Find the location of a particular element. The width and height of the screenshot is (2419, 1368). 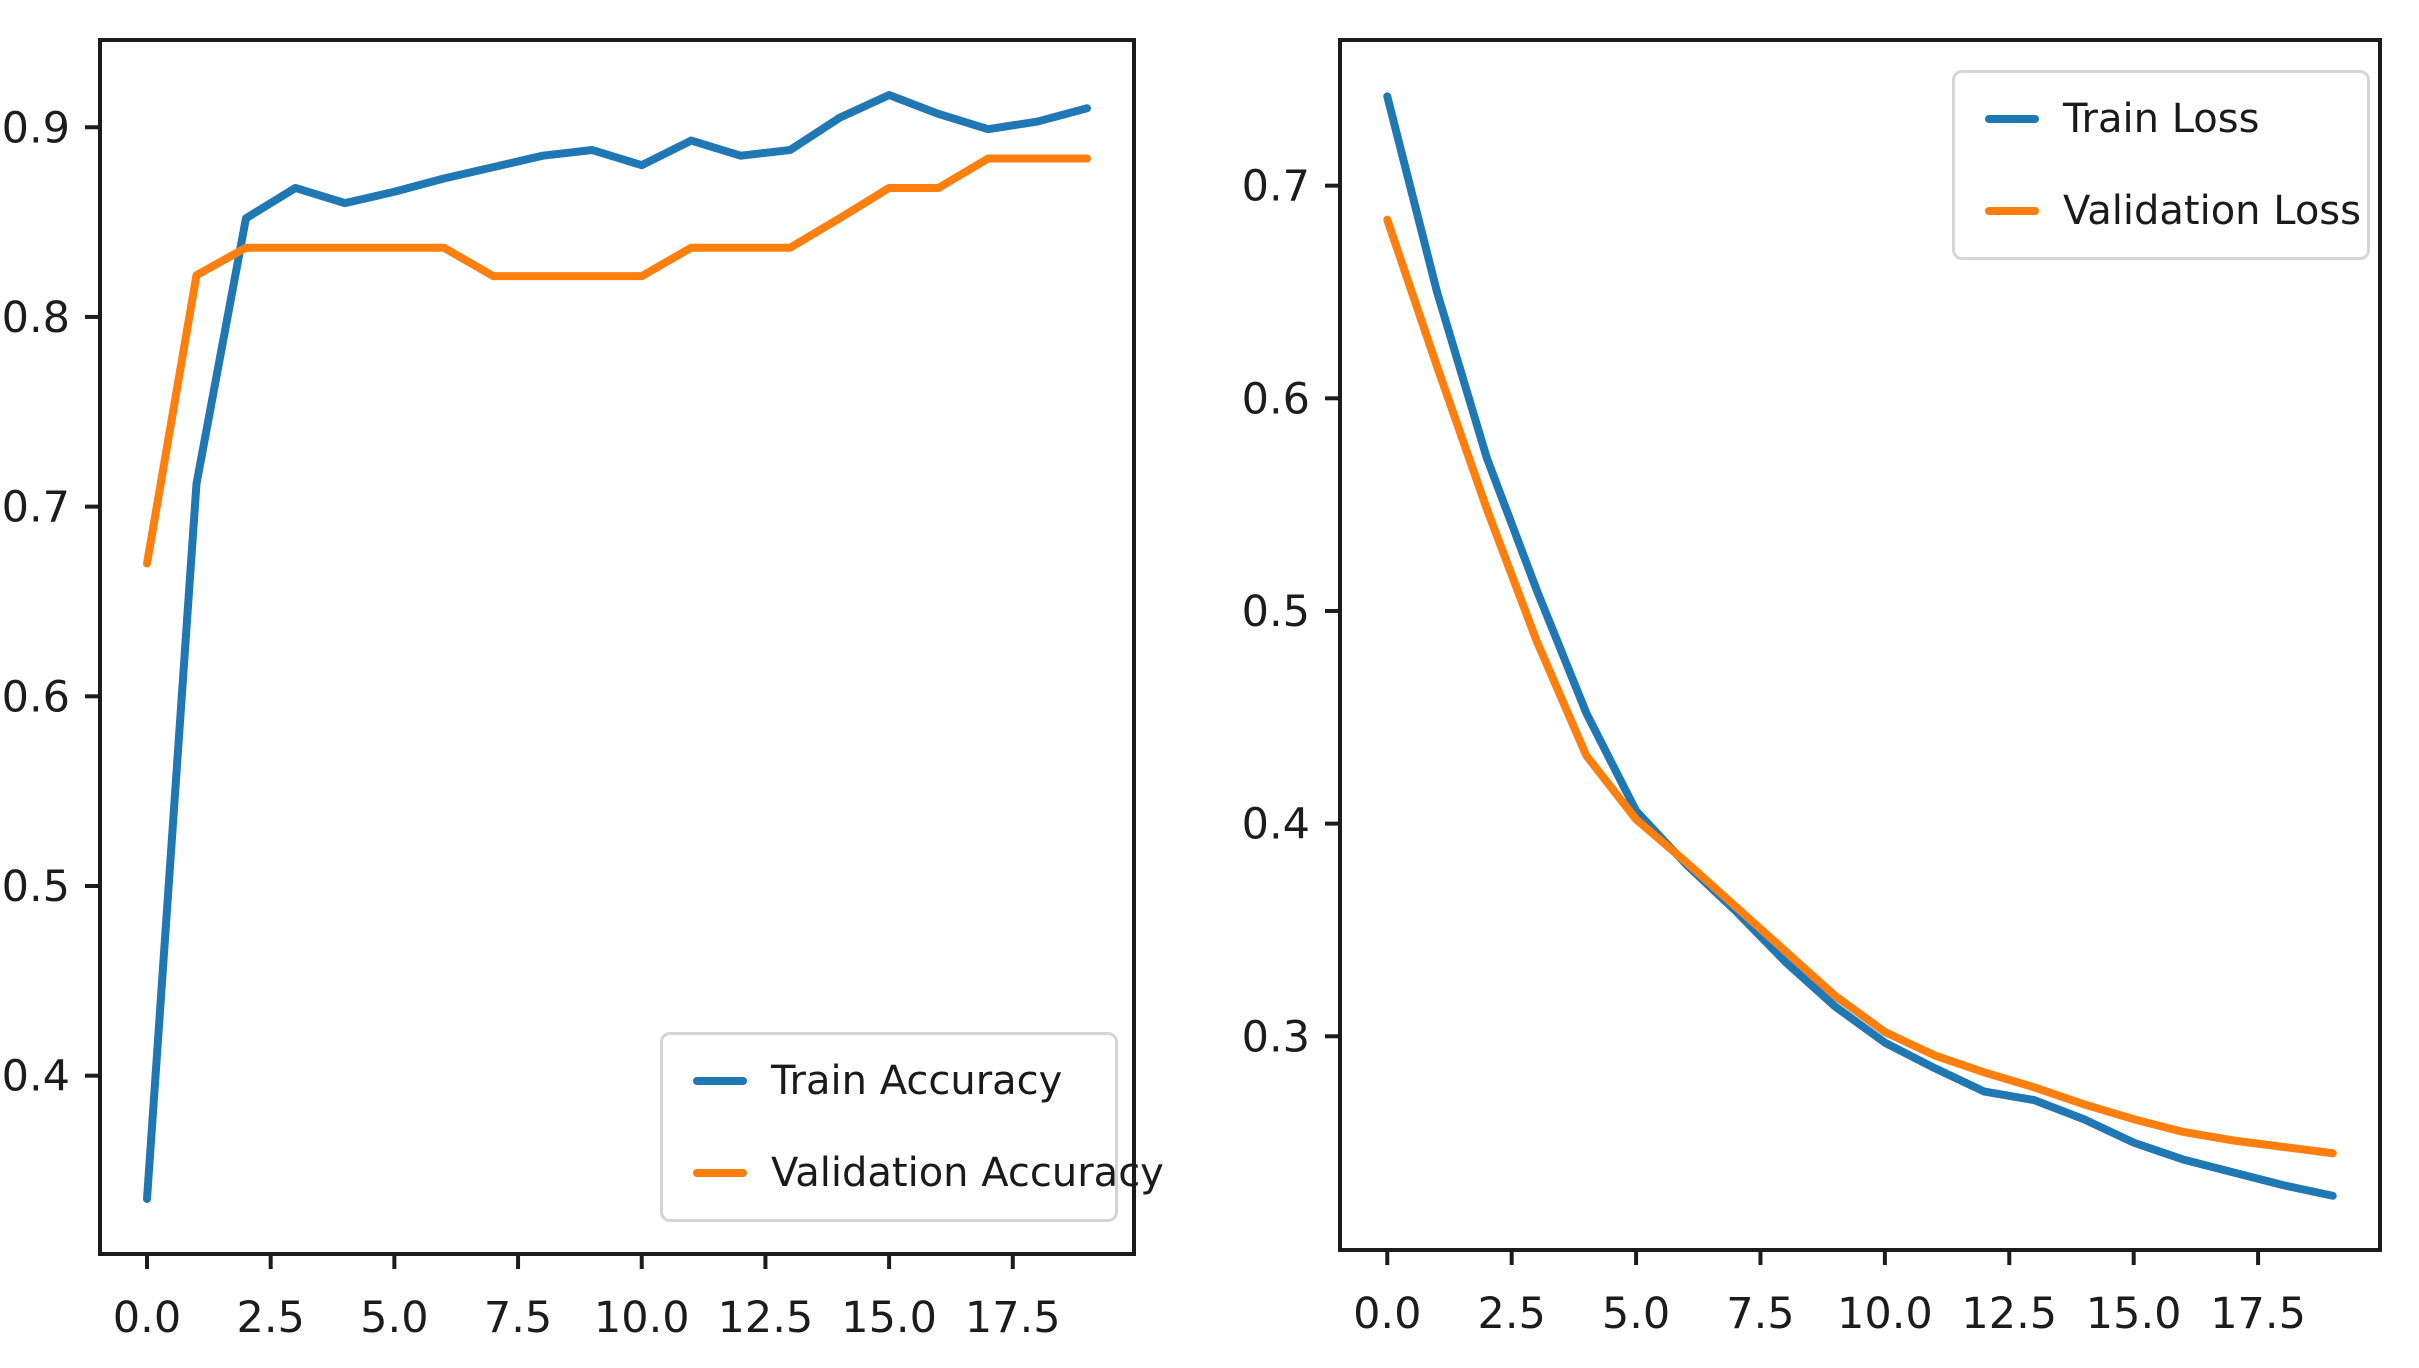

legend-item-train-loss: Train Loss is located at coordinates (2161, 119).